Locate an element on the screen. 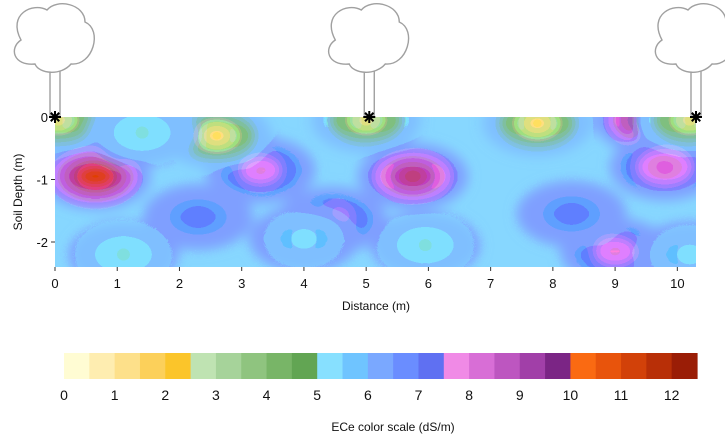 The height and width of the screenshot is (437, 725). colorbar-tick-labels: 0 1 2 3 4 5 6 7 8 9 10 11 12 is located at coordinates (370, 395).